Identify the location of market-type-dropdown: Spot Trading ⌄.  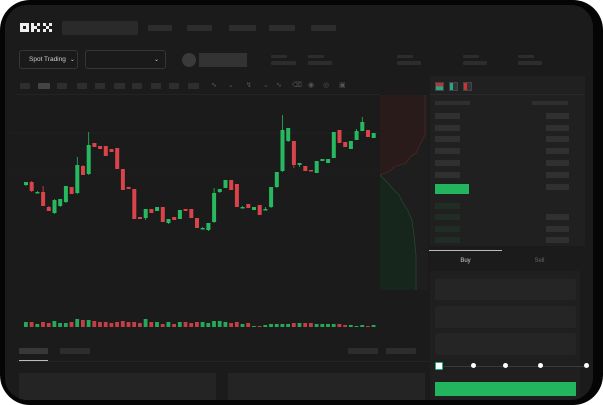
(48, 59).